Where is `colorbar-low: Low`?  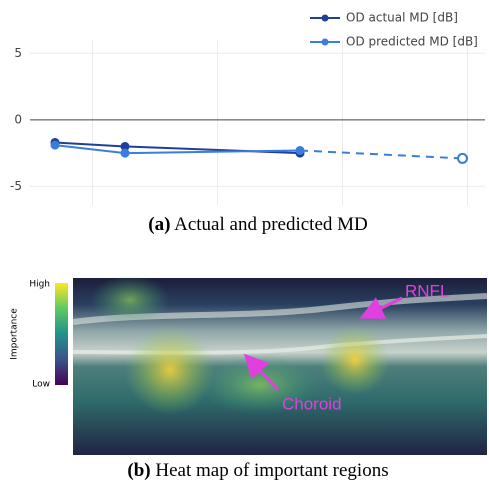
colorbar-low: Low is located at coordinates (41, 385).